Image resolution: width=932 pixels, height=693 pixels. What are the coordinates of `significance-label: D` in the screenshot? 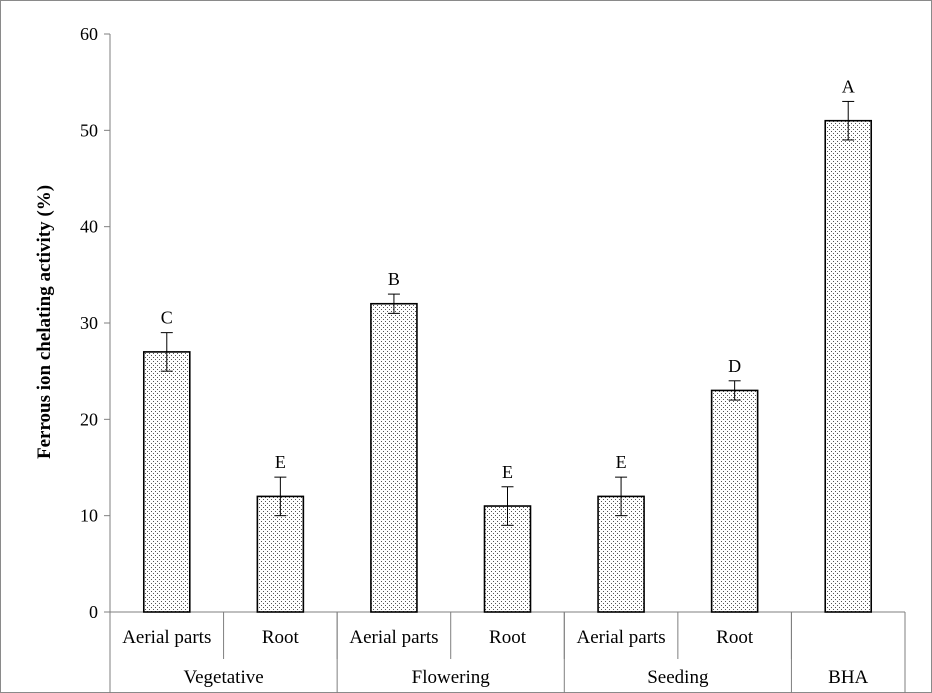 It's located at (734, 366).